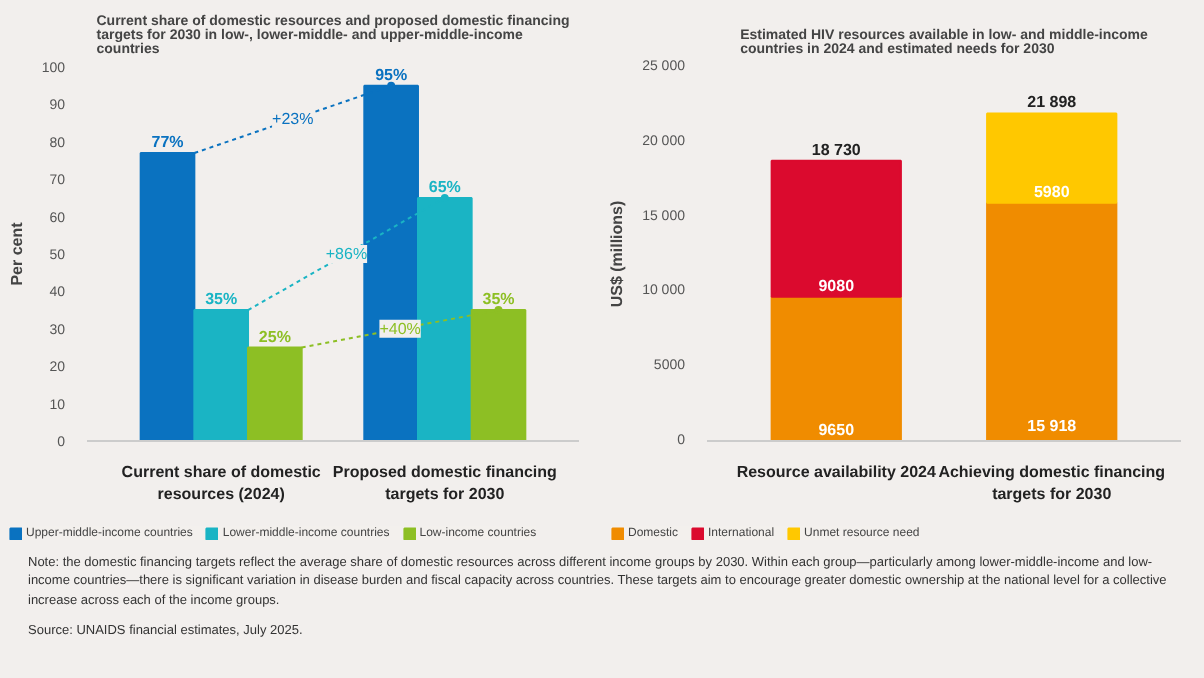 This screenshot has height=678, width=1204. Describe the element at coordinates (274, 336) in the screenshot. I see `data-label: 25%` at that location.